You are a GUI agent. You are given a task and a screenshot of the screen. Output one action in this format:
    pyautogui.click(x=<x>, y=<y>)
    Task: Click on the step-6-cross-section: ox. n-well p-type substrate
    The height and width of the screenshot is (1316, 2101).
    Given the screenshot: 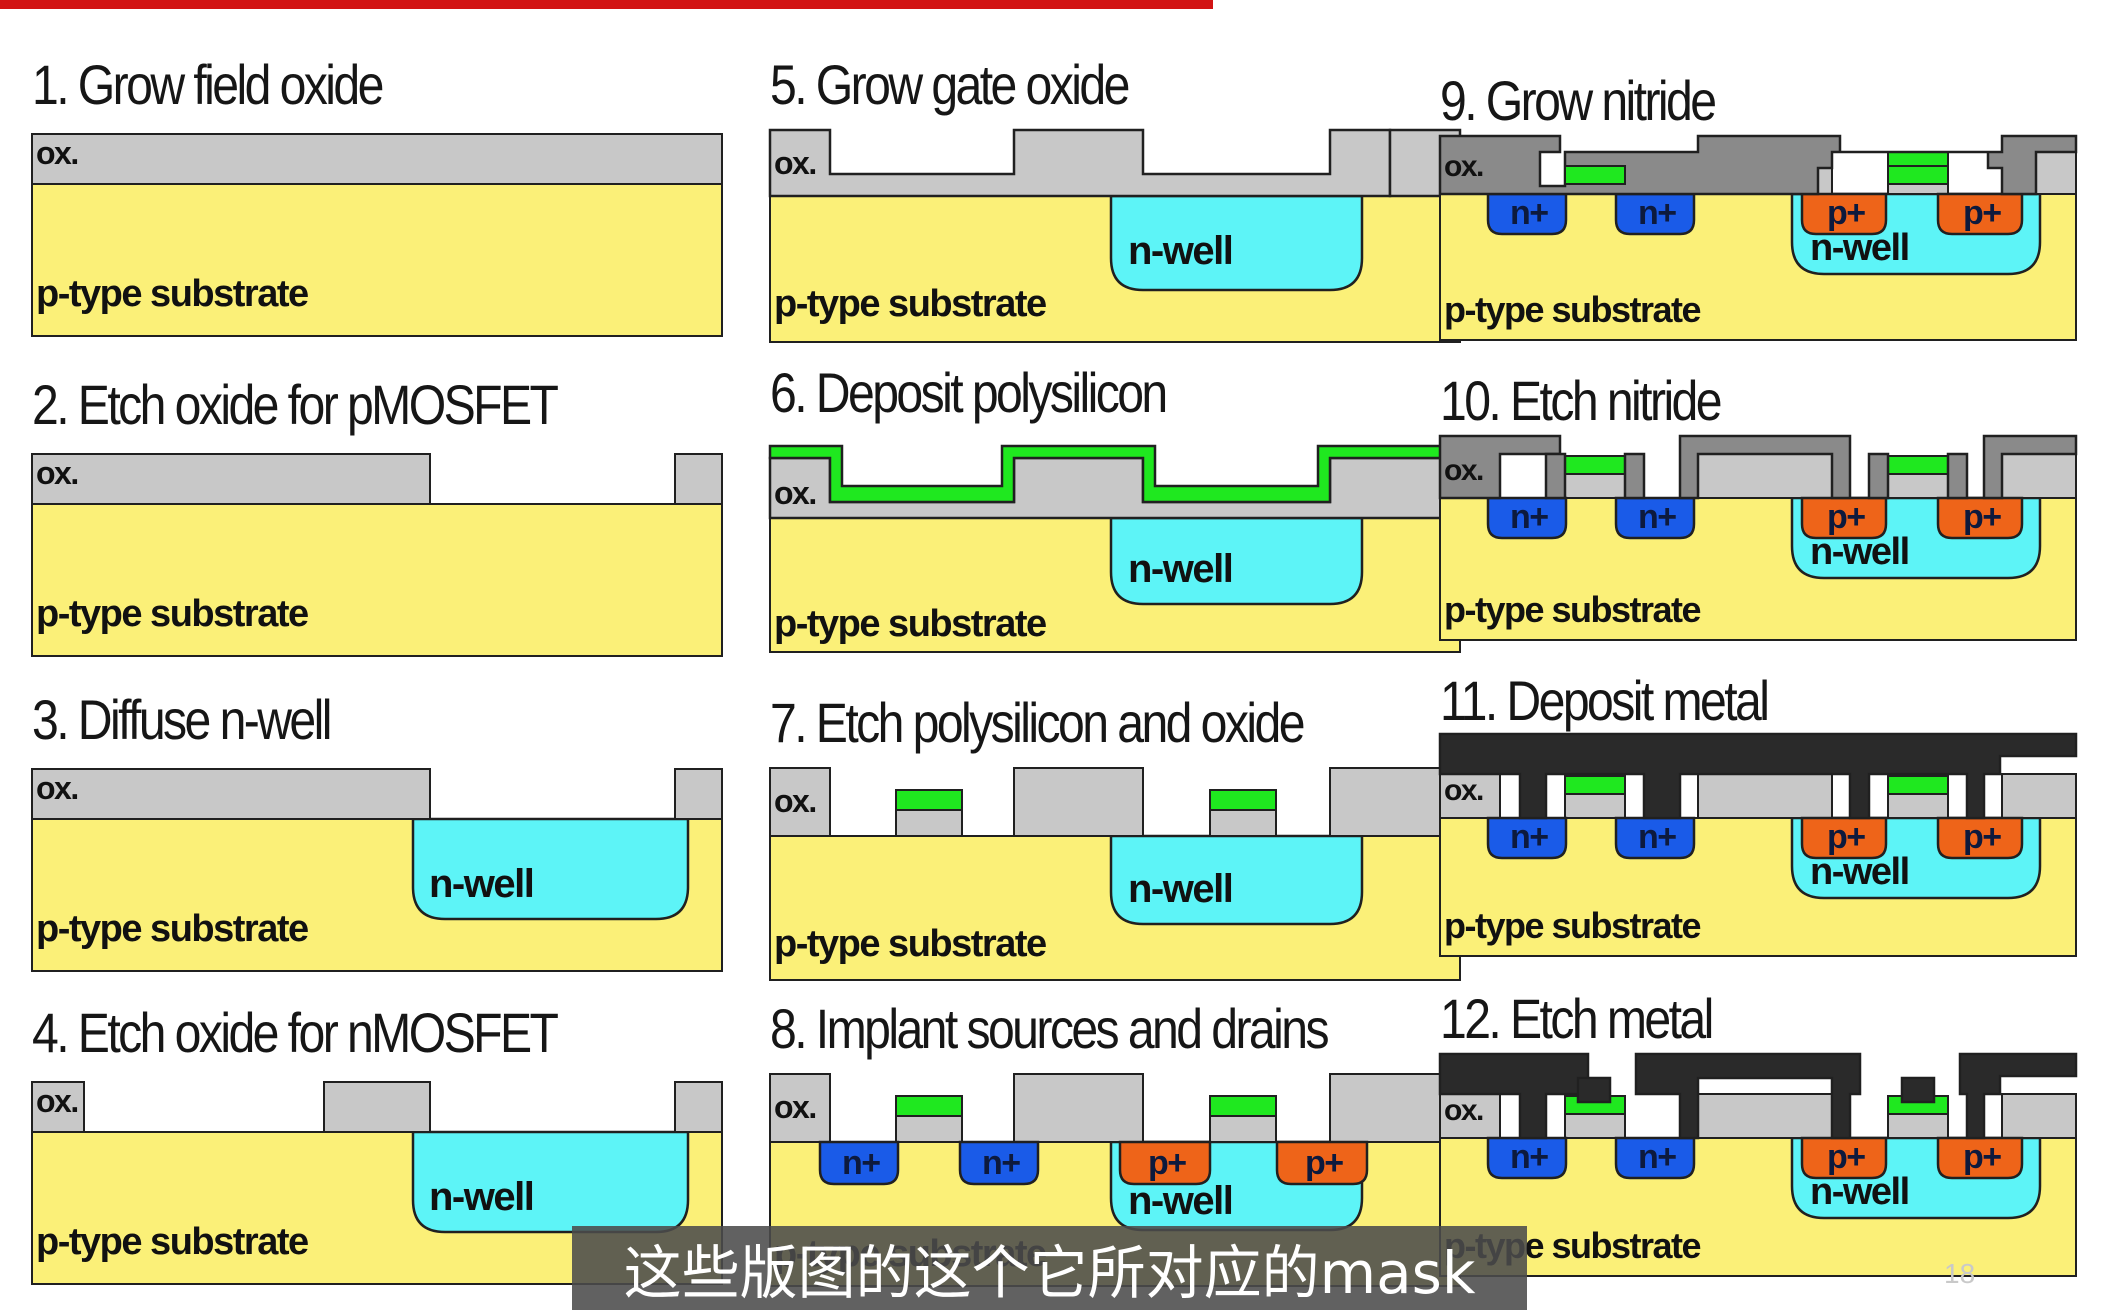 What is the action you would take?
    pyautogui.click(x=1115, y=548)
    